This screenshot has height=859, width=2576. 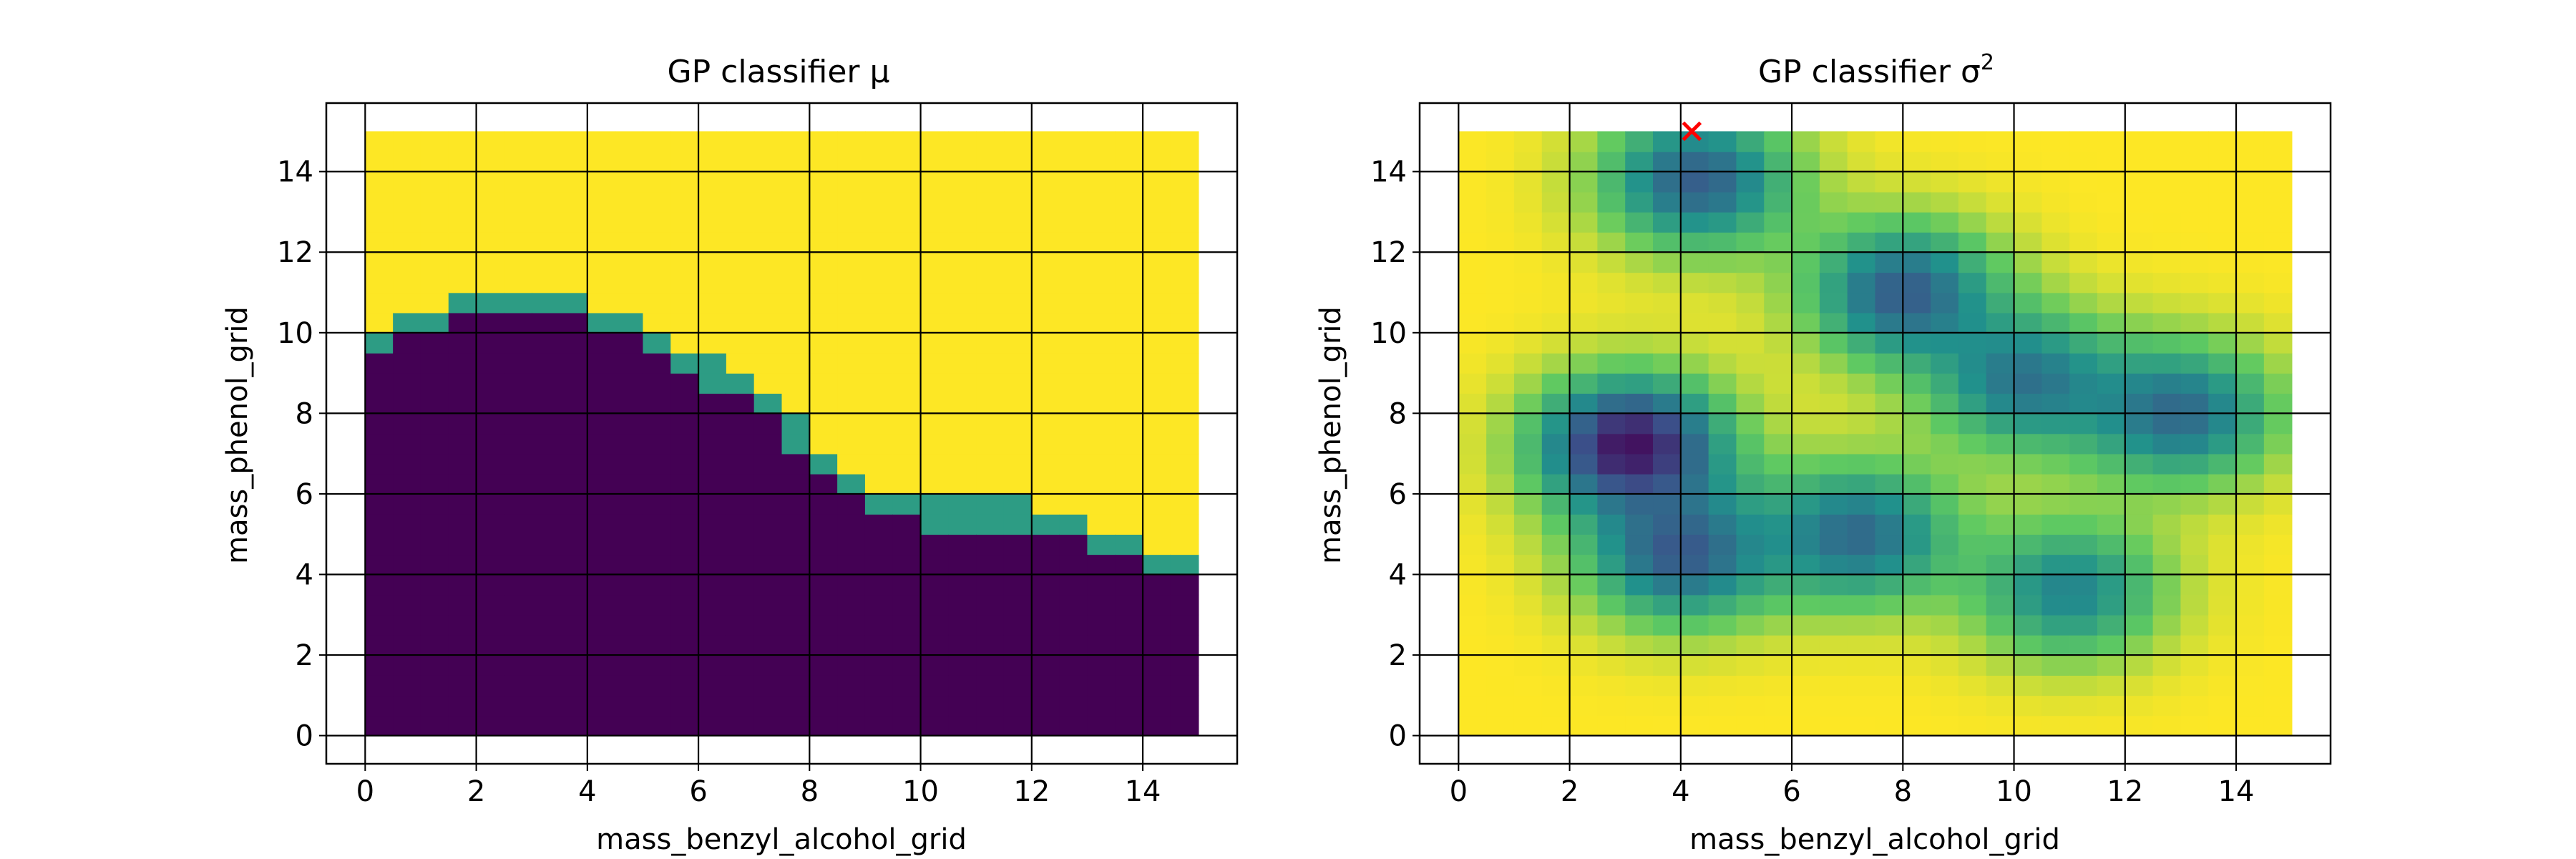 What do you see at coordinates (304, 736) in the screenshot?
I see `y-tick-label: 0` at bounding box center [304, 736].